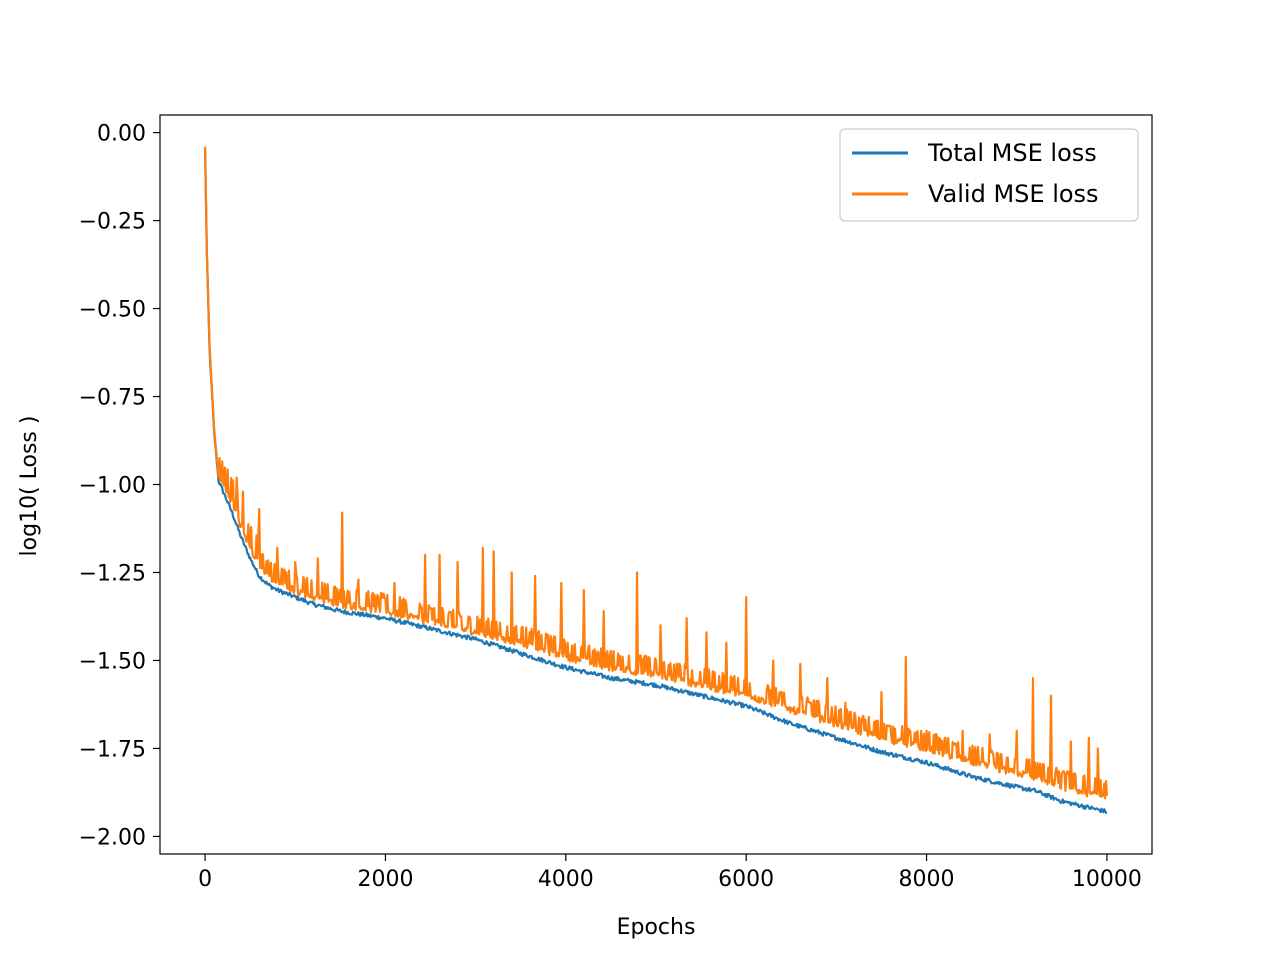 The image size is (1280, 960). What do you see at coordinates (112, 837) in the screenshot?
I see `y-tick-label: −2.00` at bounding box center [112, 837].